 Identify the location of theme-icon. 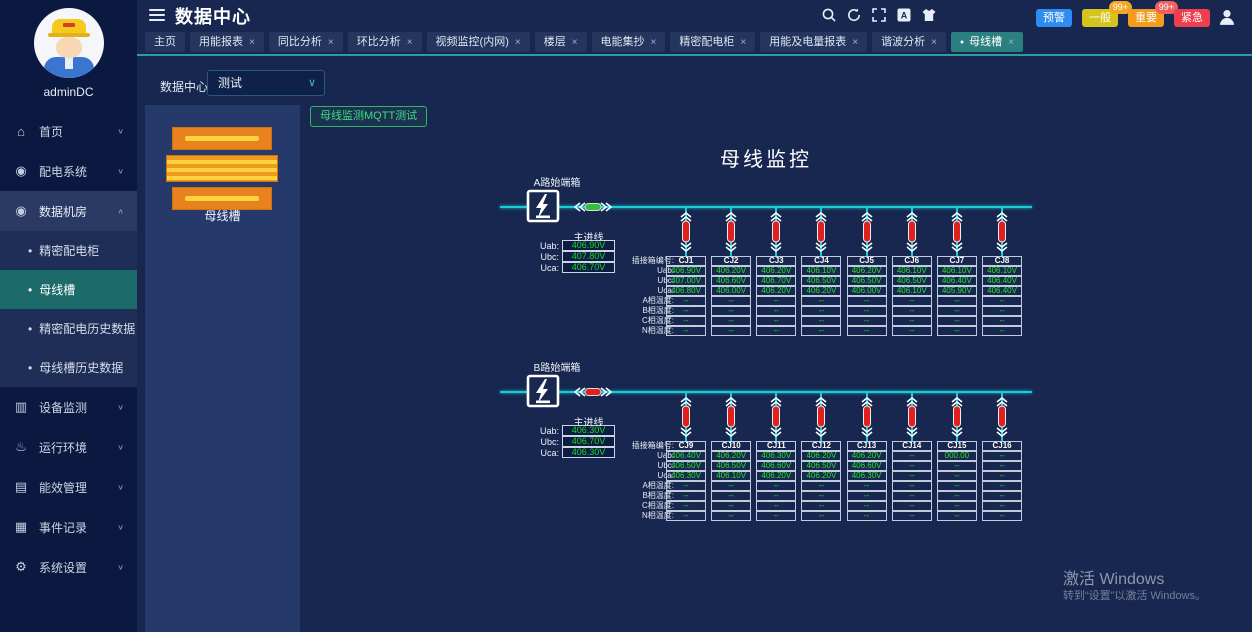
(929, 15).